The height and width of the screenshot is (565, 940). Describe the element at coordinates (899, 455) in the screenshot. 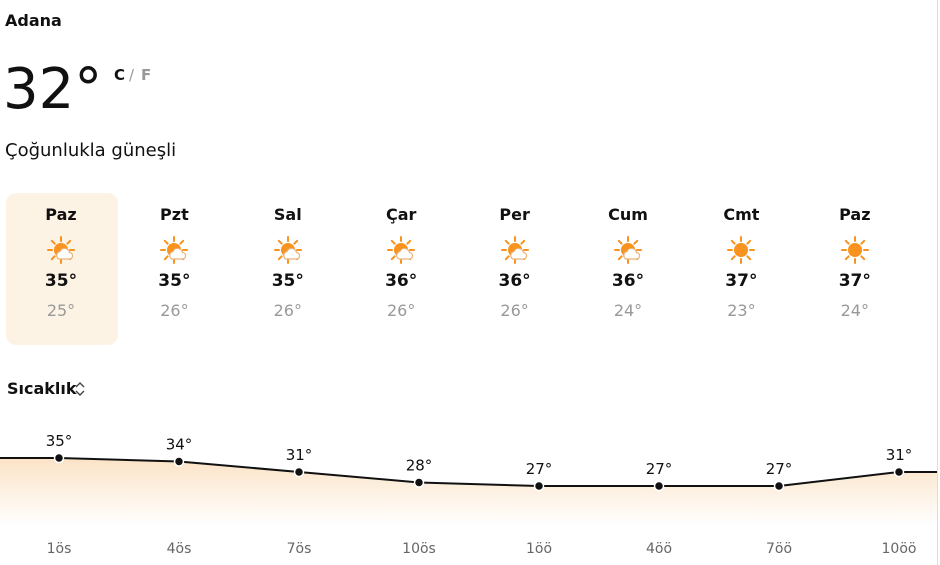

I see `value-label: 31°` at that location.